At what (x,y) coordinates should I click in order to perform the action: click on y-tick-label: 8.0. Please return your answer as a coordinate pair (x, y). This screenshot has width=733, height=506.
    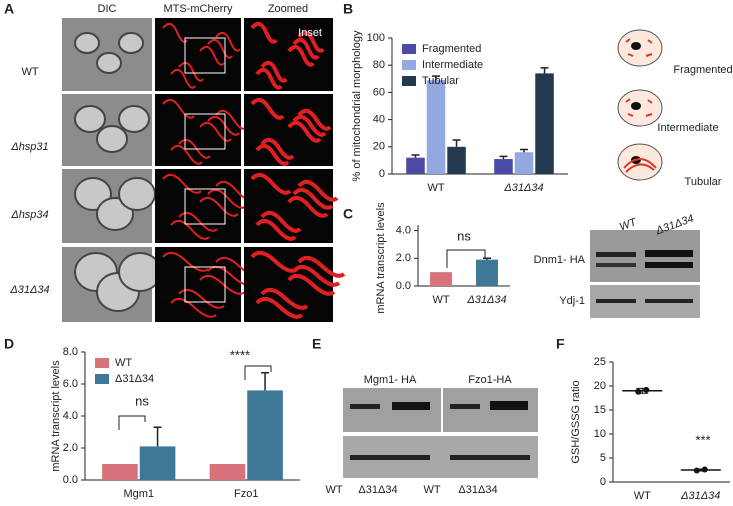
    Looking at the image, I should click on (70, 352).